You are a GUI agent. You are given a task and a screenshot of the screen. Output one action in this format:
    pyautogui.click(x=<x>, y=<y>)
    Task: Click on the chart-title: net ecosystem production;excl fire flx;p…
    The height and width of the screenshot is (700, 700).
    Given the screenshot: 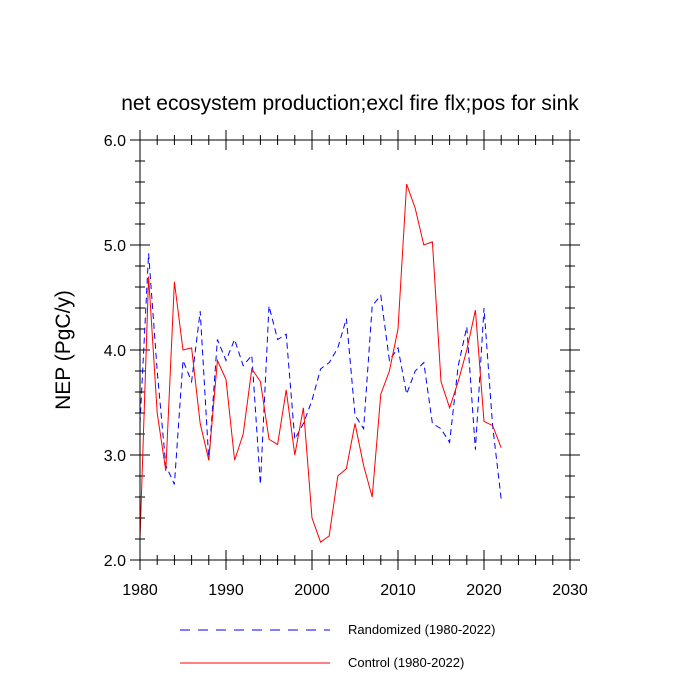 What is the action you would take?
    pyautogui.click(x=350, y=103)
    